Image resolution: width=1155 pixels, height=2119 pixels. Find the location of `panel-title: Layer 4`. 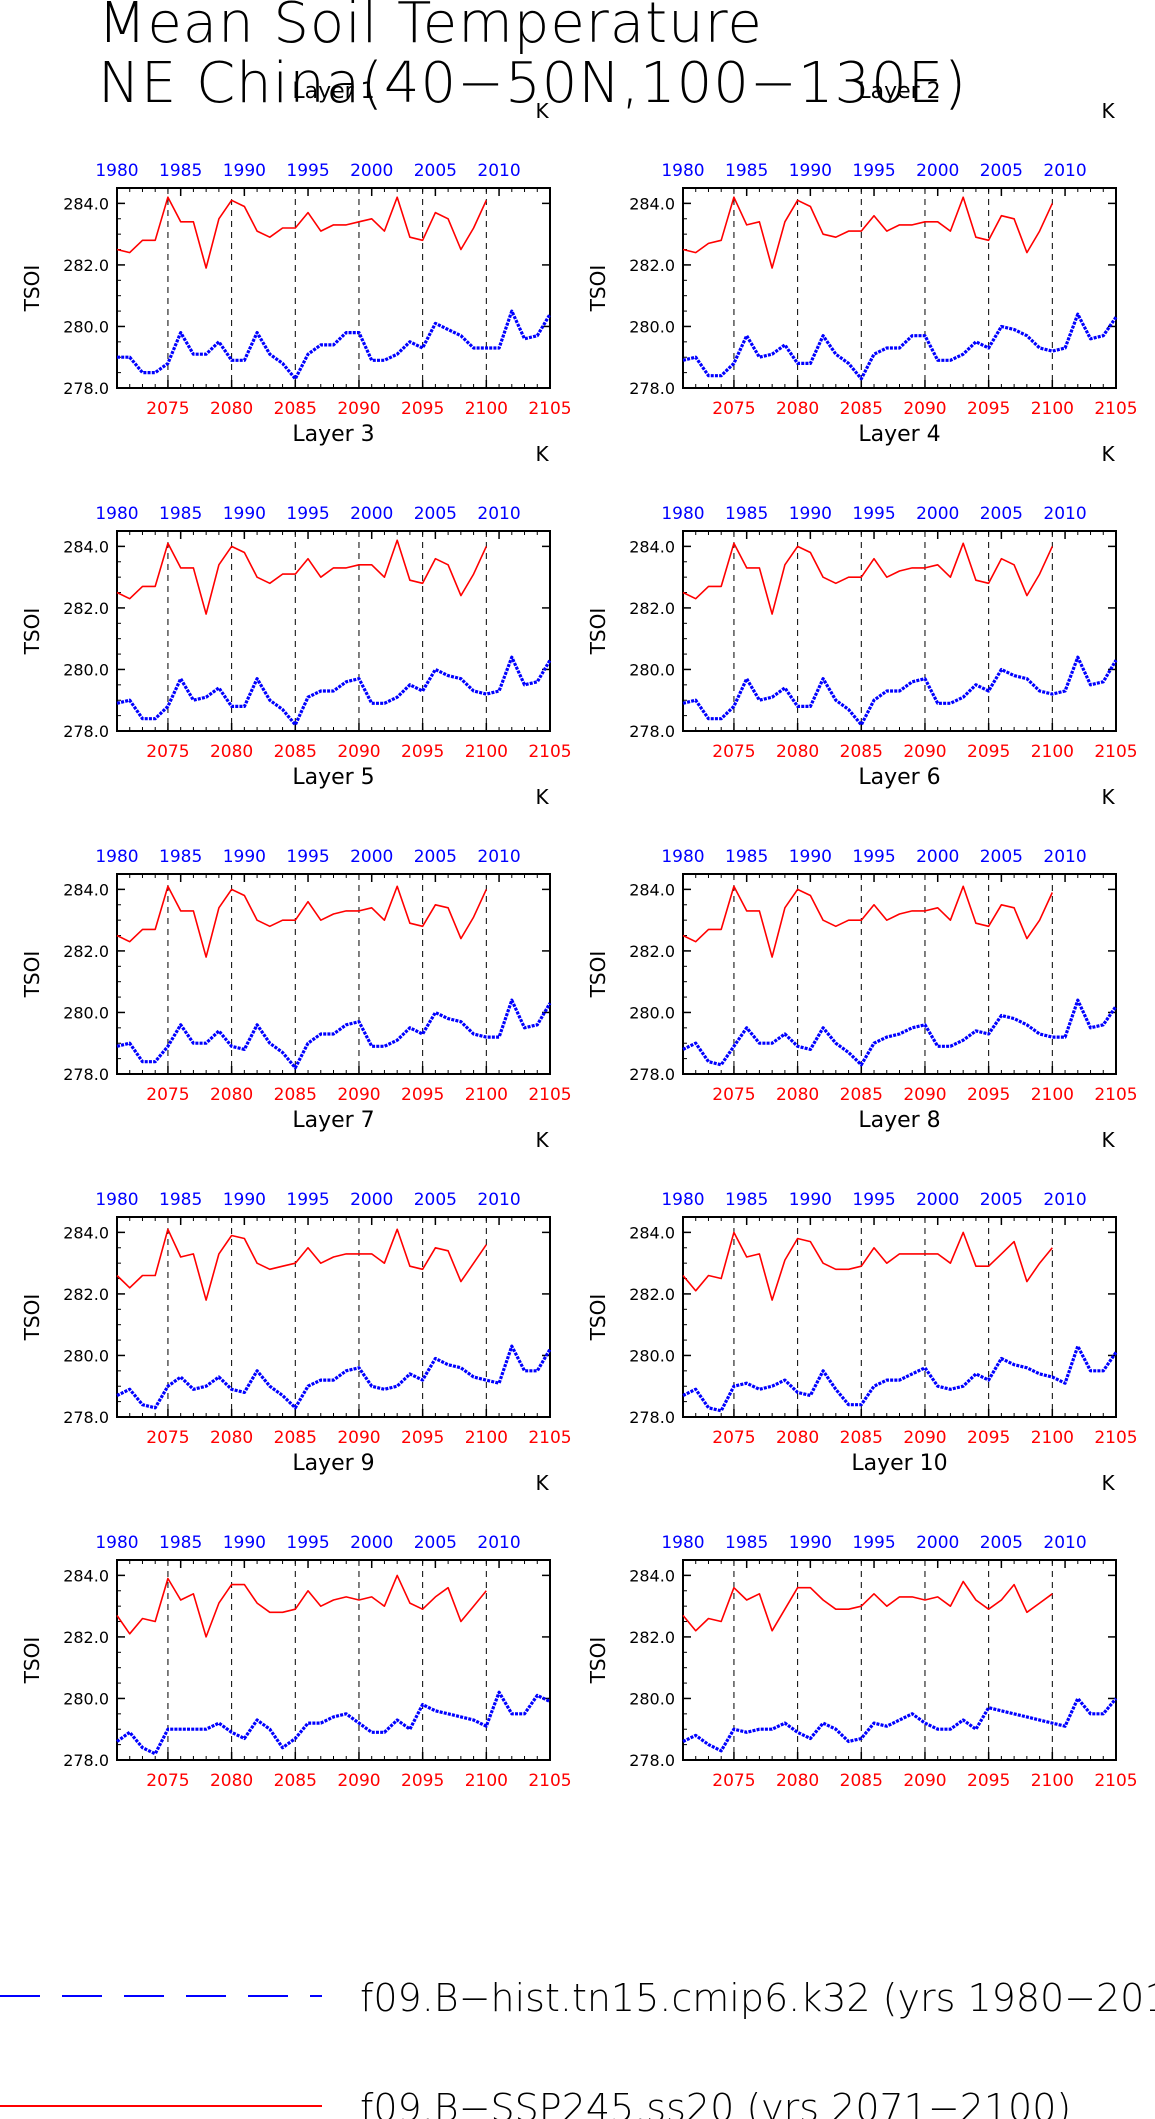

panel-title: Layer 4 is located at coordinates (899, 434).